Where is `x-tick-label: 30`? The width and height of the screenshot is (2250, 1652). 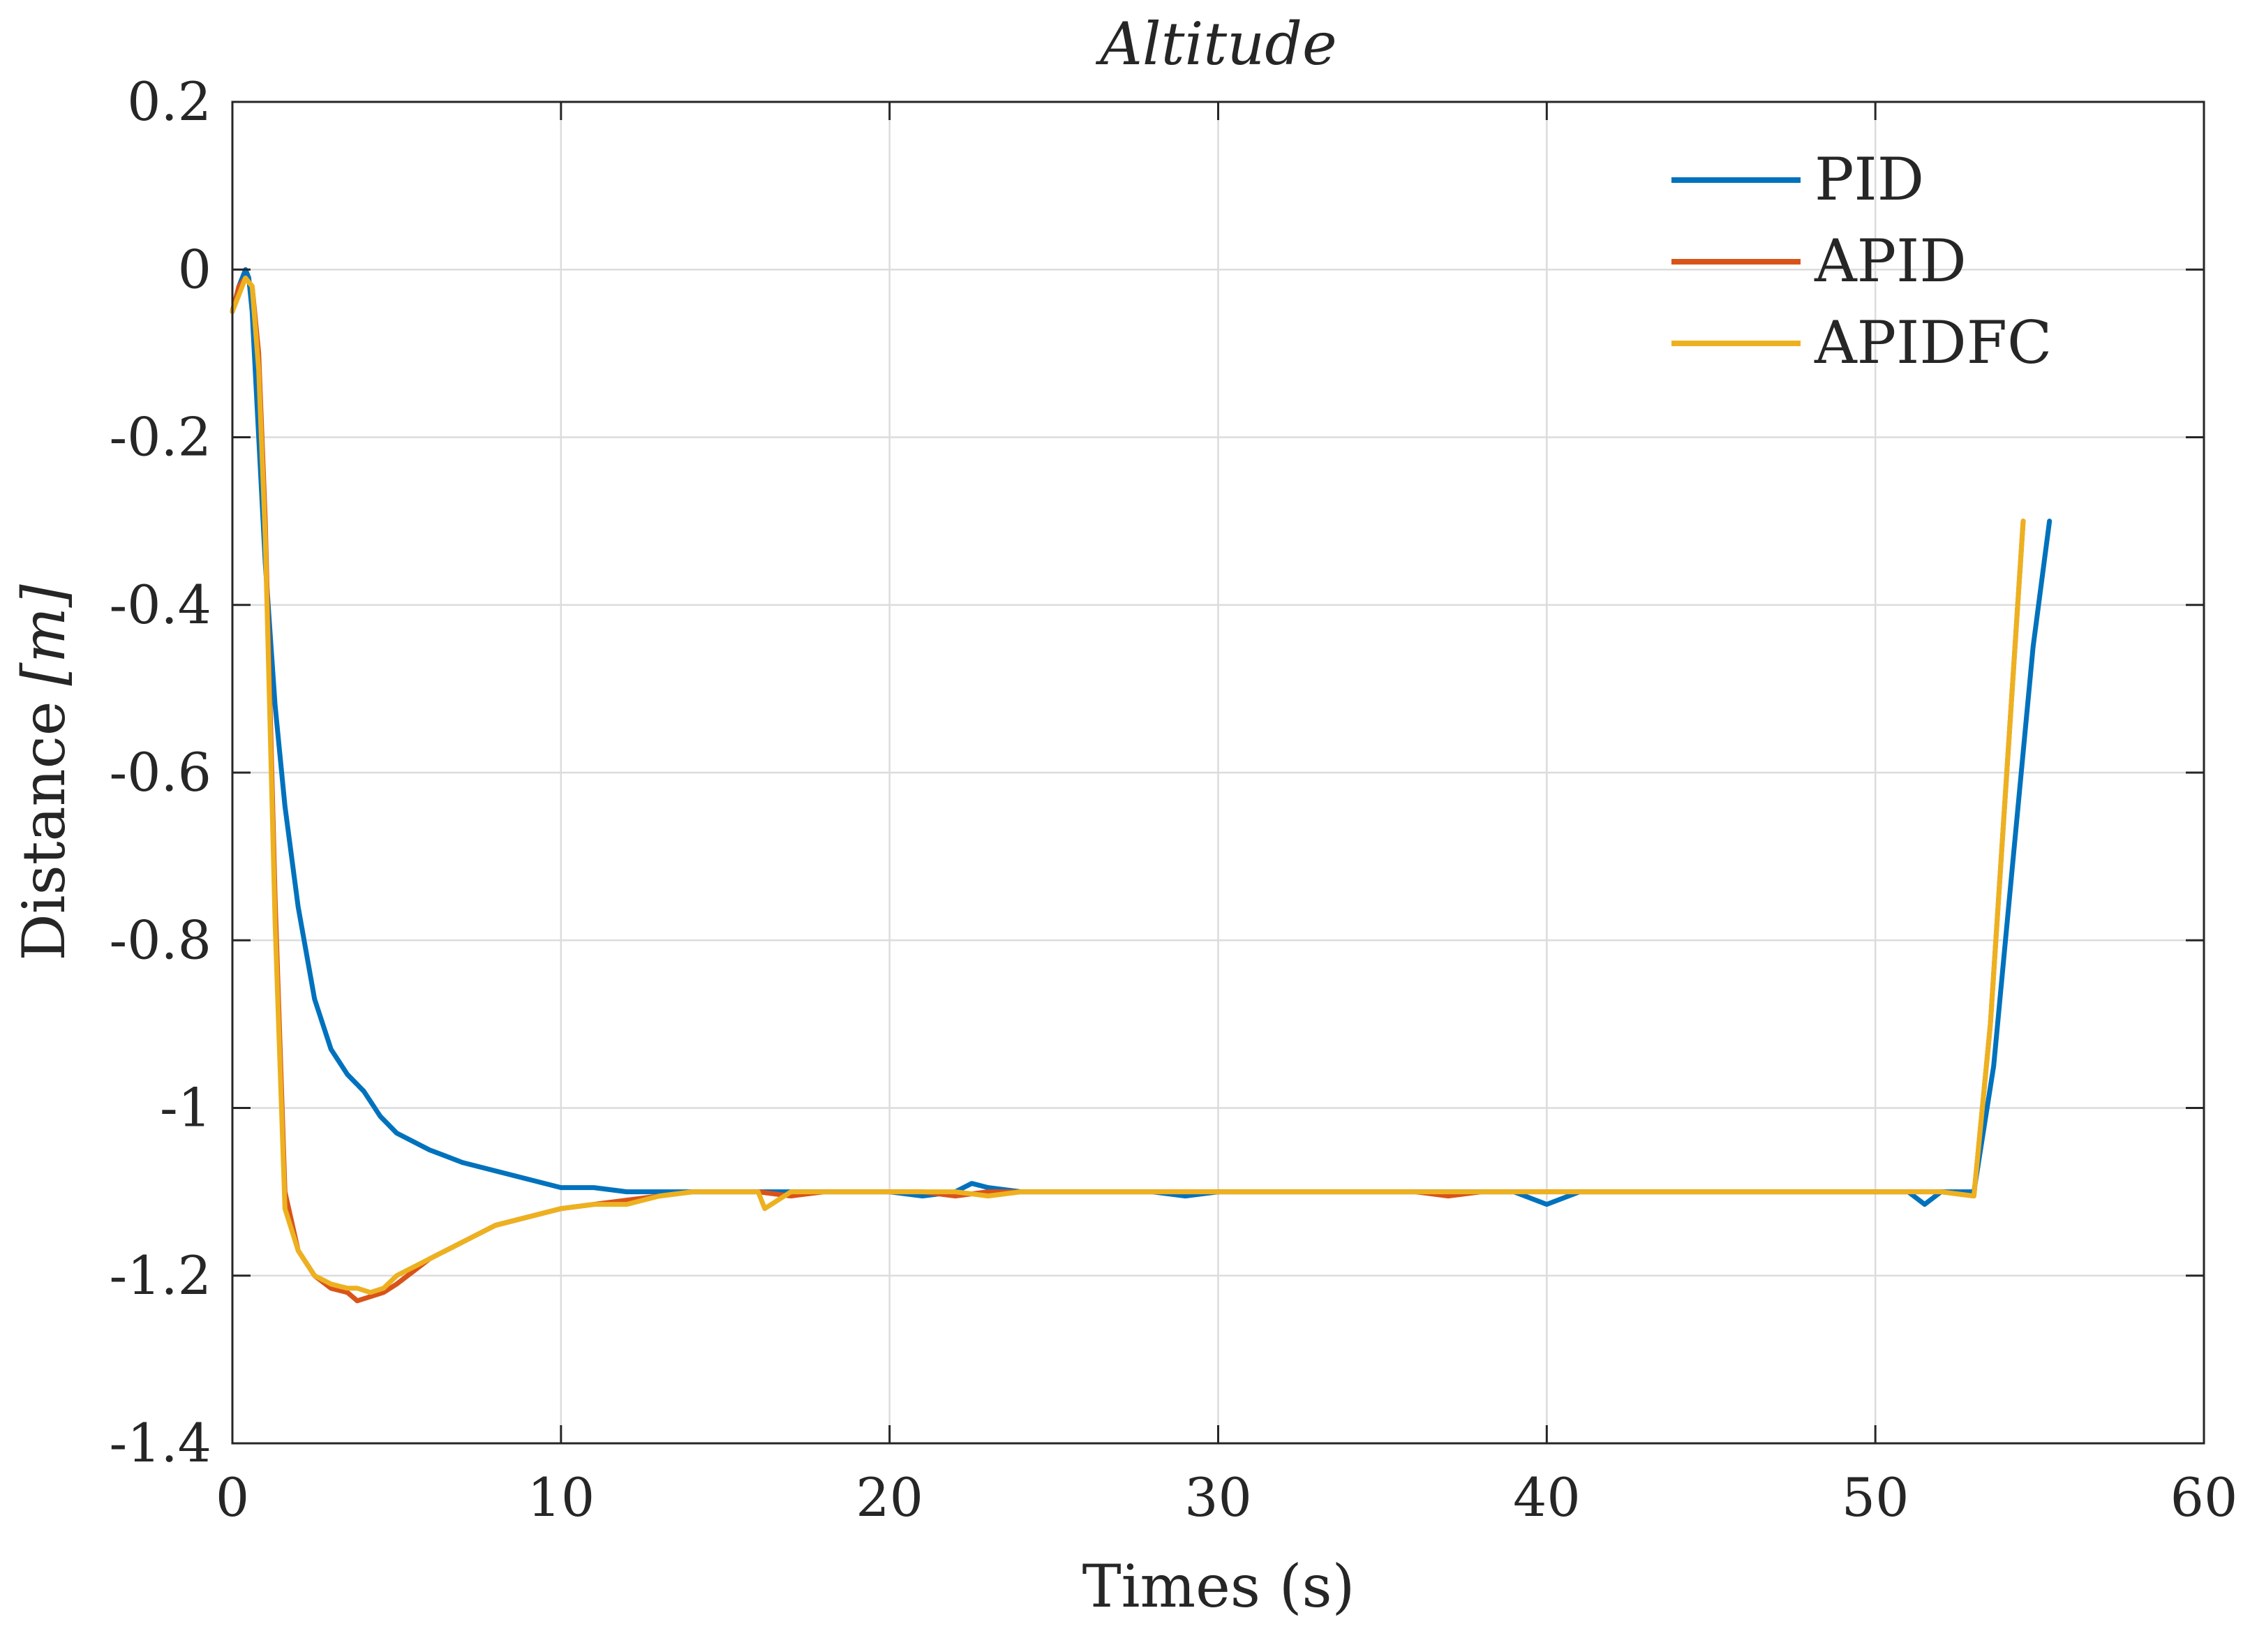
x-tick-label: 30 is located at coordinates (1218, 1497).